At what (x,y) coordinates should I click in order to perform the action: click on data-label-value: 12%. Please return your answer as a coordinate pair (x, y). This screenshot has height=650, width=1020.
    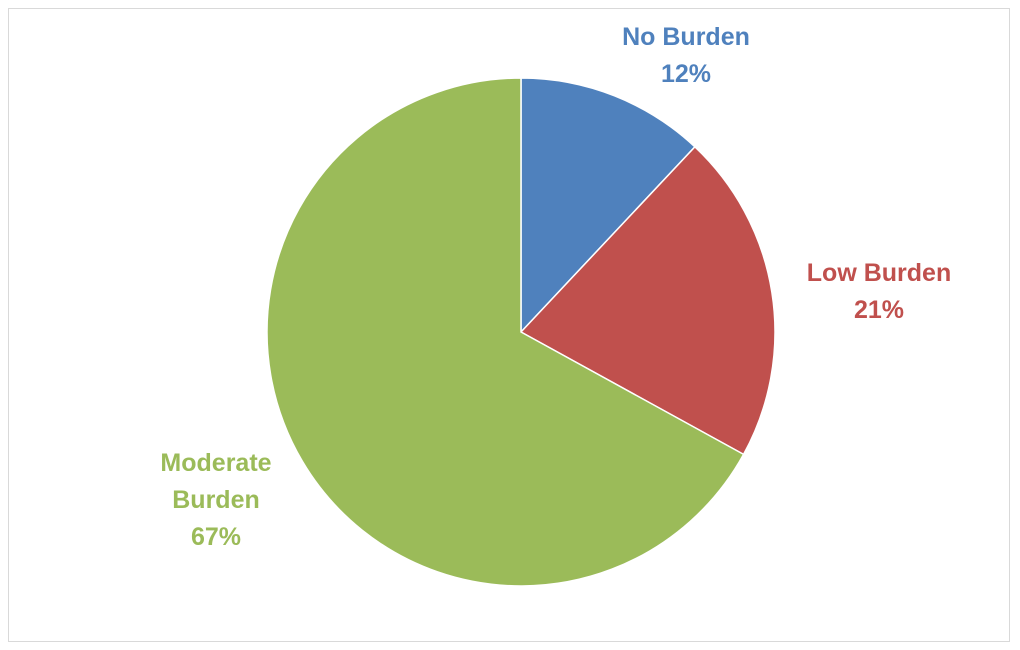
    Looking at the image, I should click on (686, 74).